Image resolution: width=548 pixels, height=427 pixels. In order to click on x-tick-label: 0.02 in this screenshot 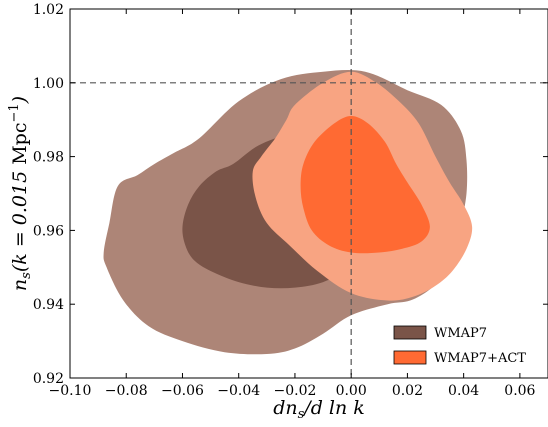, I will do `click(407, 391)`.